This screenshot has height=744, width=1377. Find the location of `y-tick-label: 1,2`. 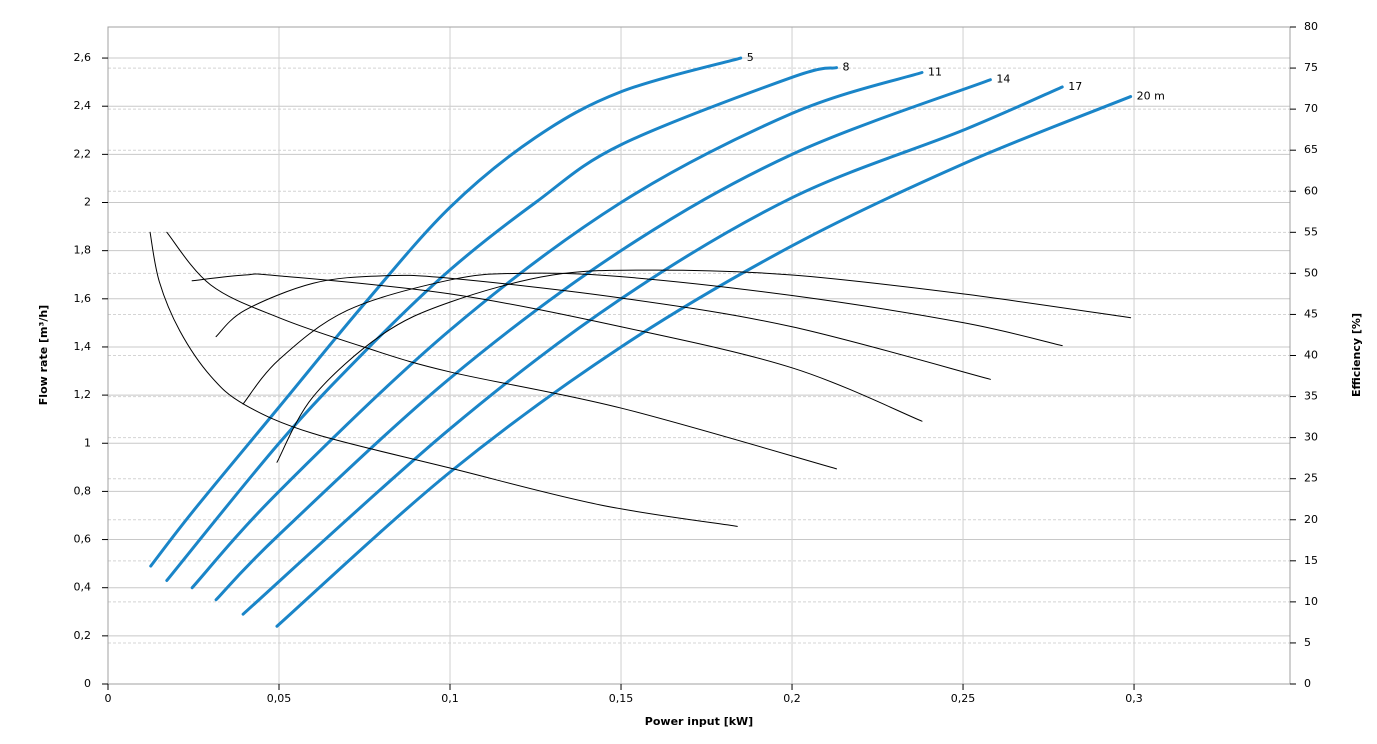

y-tick-label: 1,2 is located at coordinates (83, 394).